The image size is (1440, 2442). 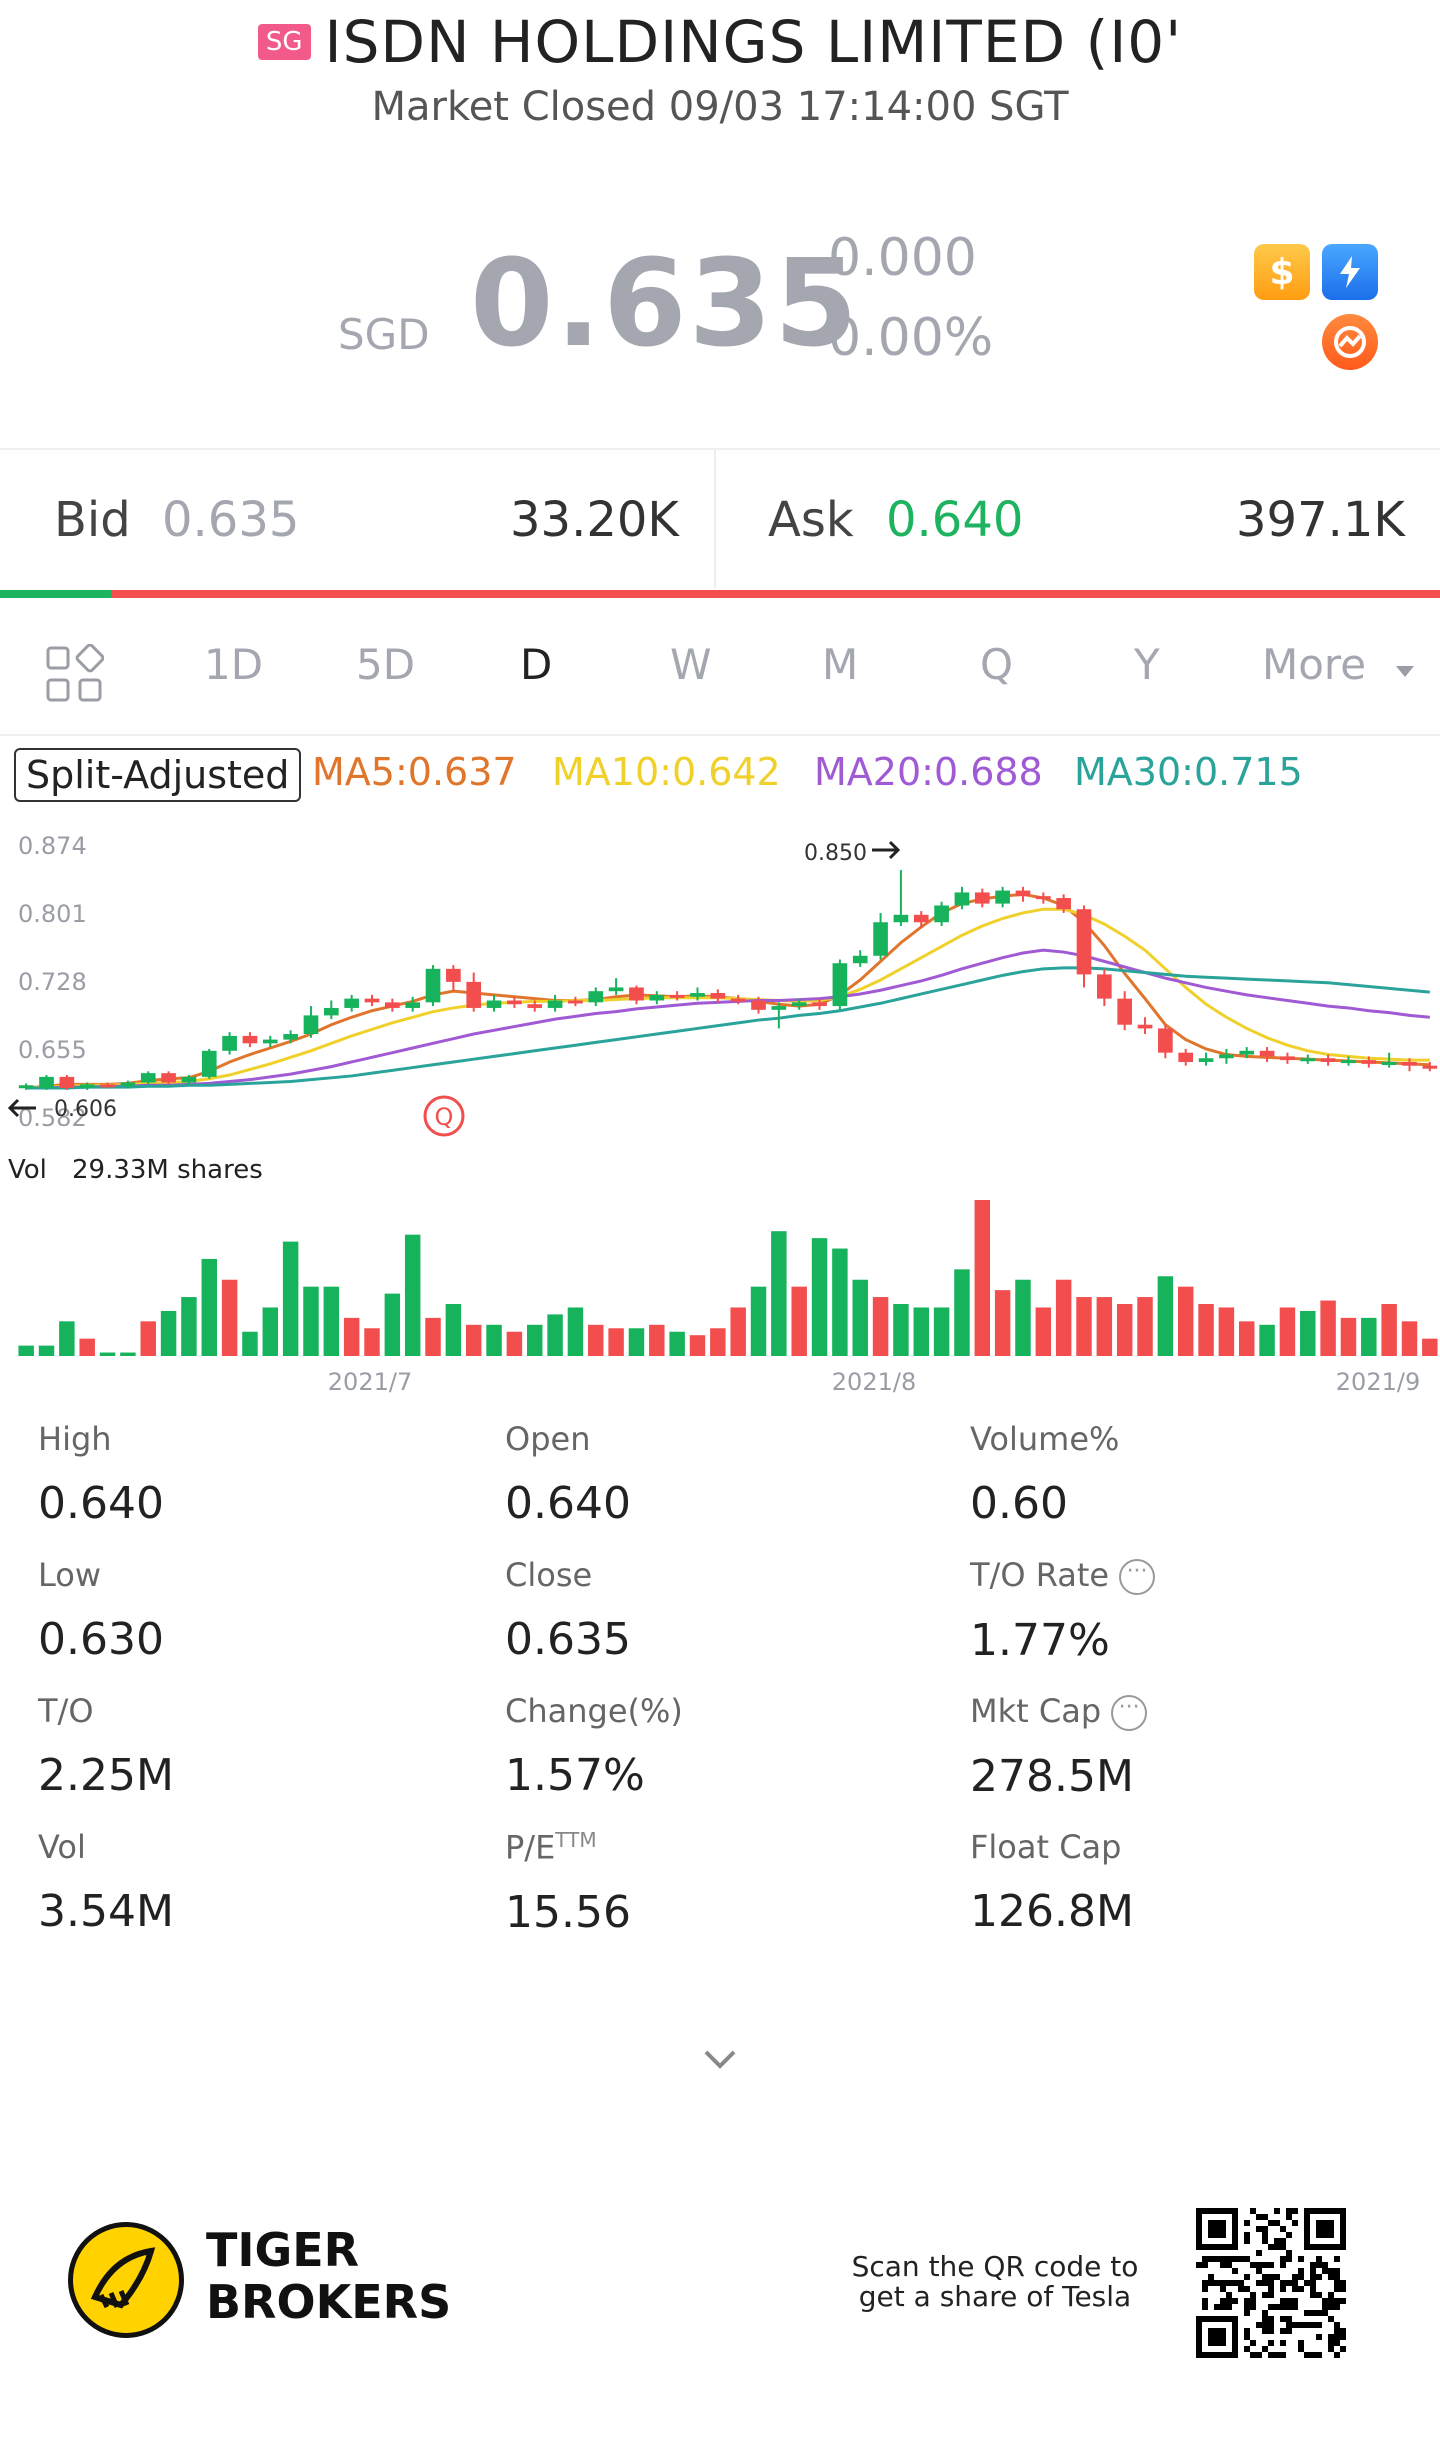 What do you see at coordinates (551, 1847) in the screenshot?
I see `stat-label: P/ETTM` at bounding box center [551, 1847].